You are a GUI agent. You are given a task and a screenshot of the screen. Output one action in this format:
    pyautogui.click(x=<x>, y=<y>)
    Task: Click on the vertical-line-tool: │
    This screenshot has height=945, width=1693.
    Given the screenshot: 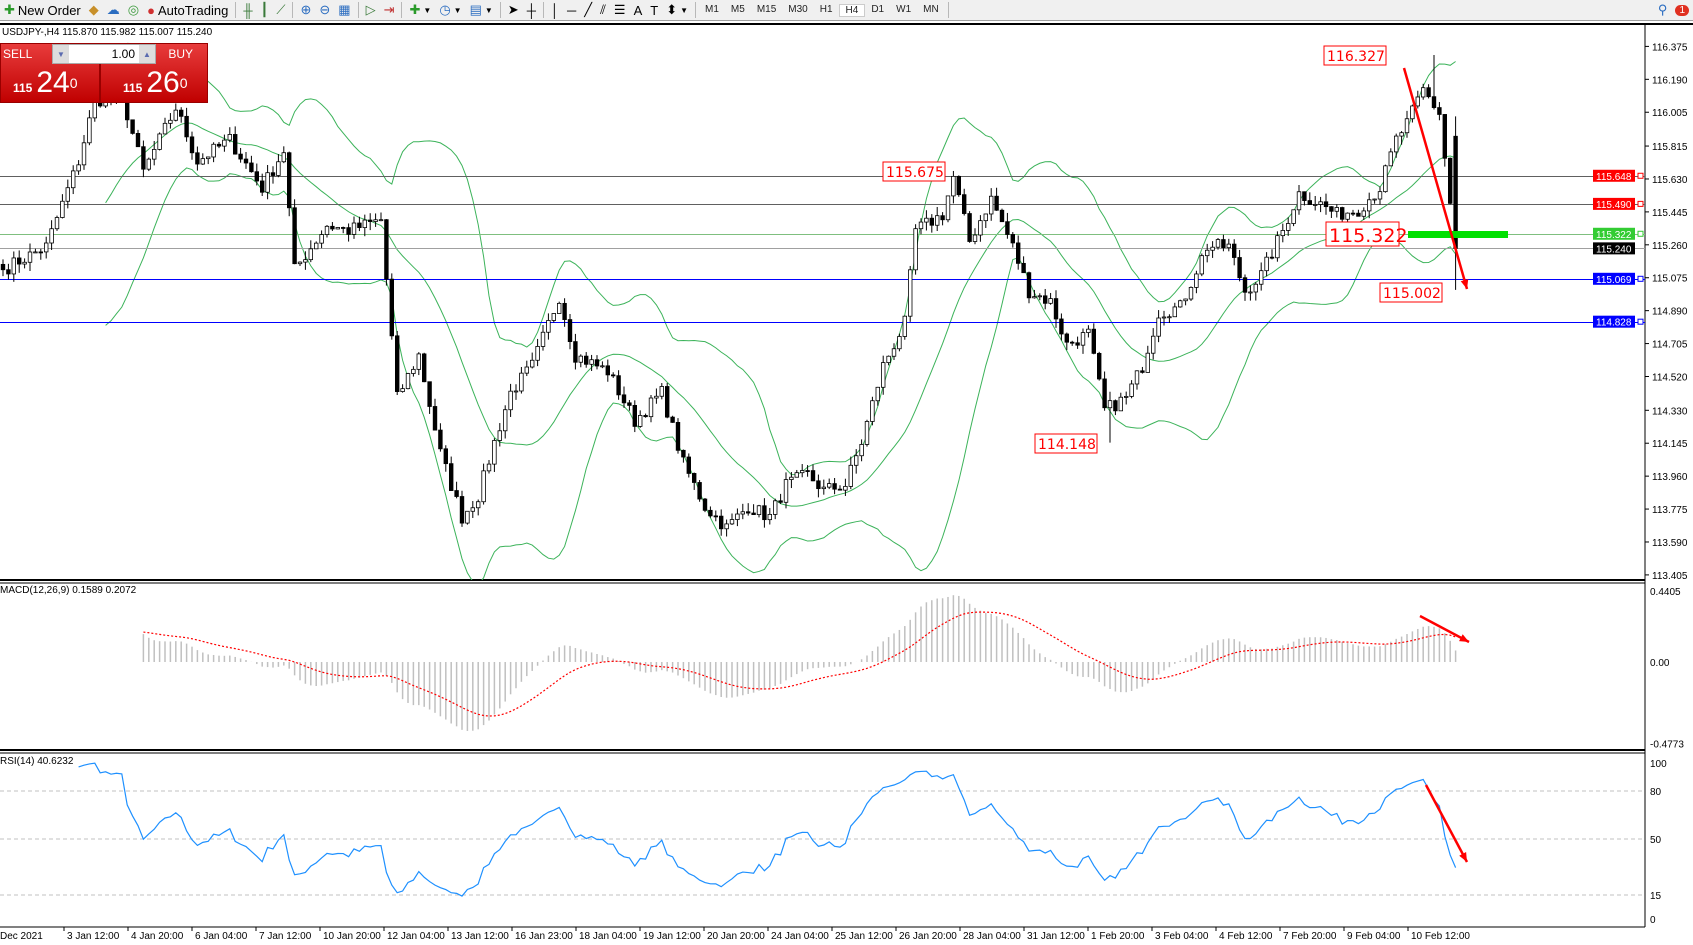 What is the action you would take?
    pyautogui.click(x=555, y=10)
    